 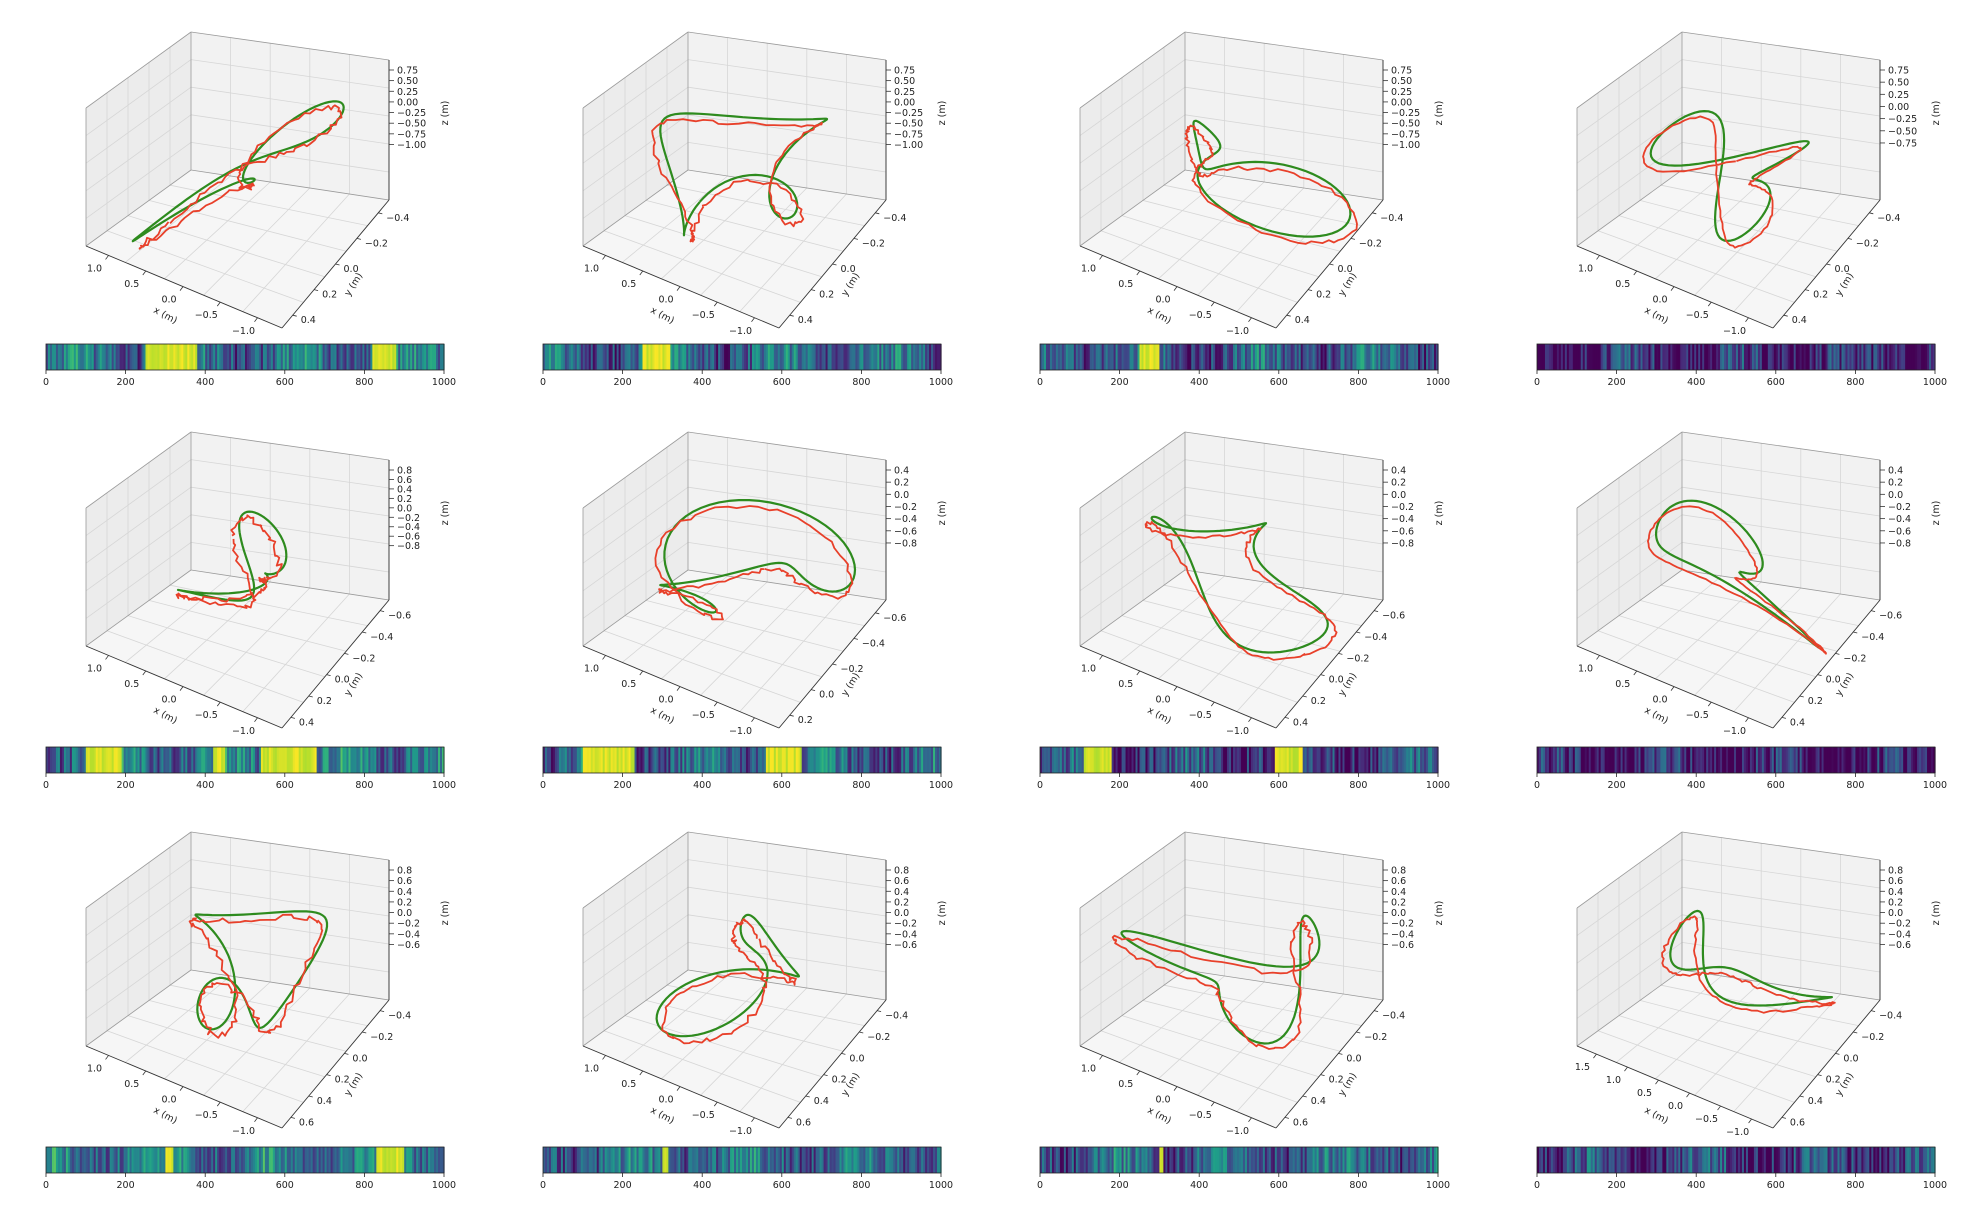 What do you see at coordinates (404, 902) in the screenshot?
I see `z-tick-label: 0.2` at bounding box center [404, 902].